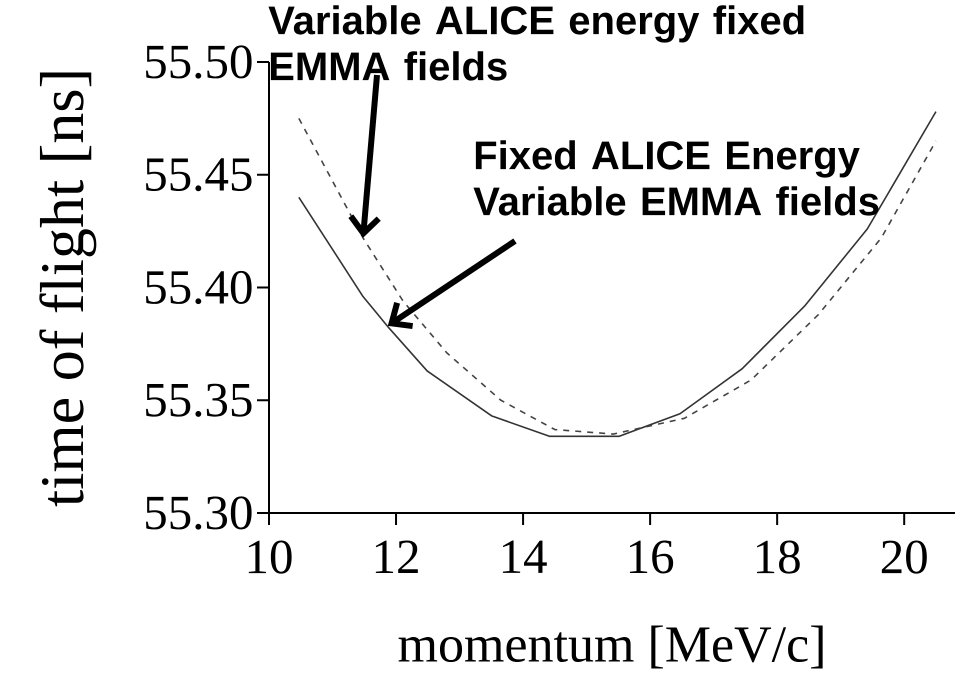  I want to click on y-tick-label: 55.30, so click(199, 513).